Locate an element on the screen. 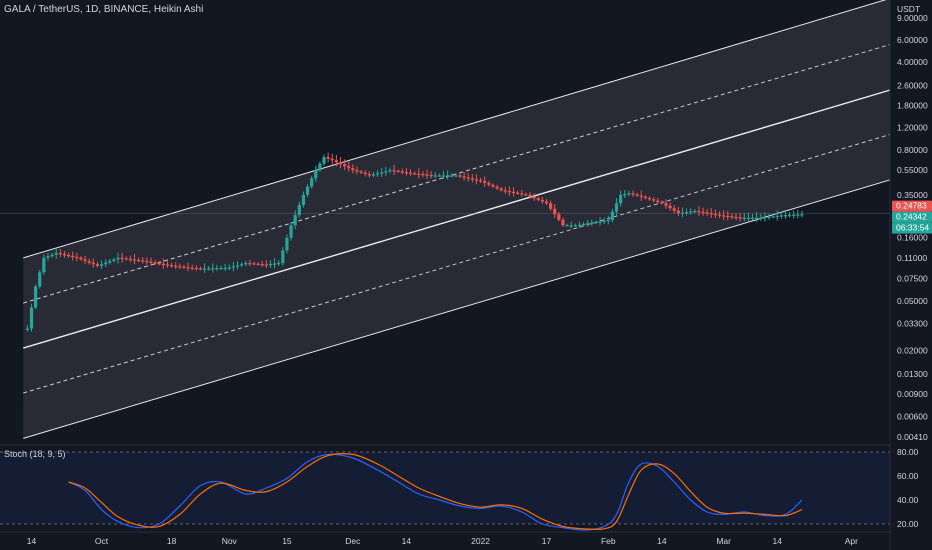 The width and height of the screenshot is (932, 550). stoch-series-k is located at coordinates (435, 492).